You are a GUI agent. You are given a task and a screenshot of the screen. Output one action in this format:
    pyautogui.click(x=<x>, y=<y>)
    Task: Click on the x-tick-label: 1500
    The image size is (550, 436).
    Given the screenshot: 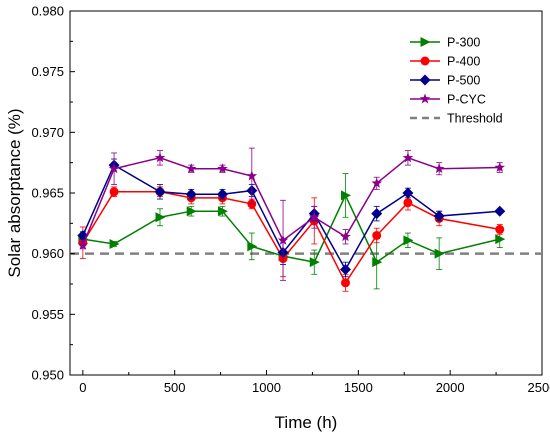 What is the action you would take?
    pyautogui.click(x=358, y=387)
    